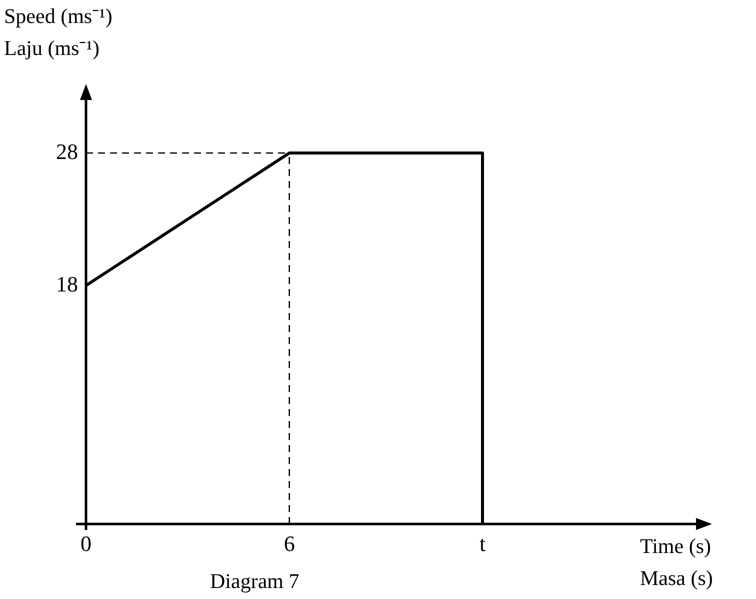 This screenshot has height=599, width=756. What do you see at coordinates (482, 543) in the screenshot?
I see `x-tick-label: t` at bounding box center [482, 543].